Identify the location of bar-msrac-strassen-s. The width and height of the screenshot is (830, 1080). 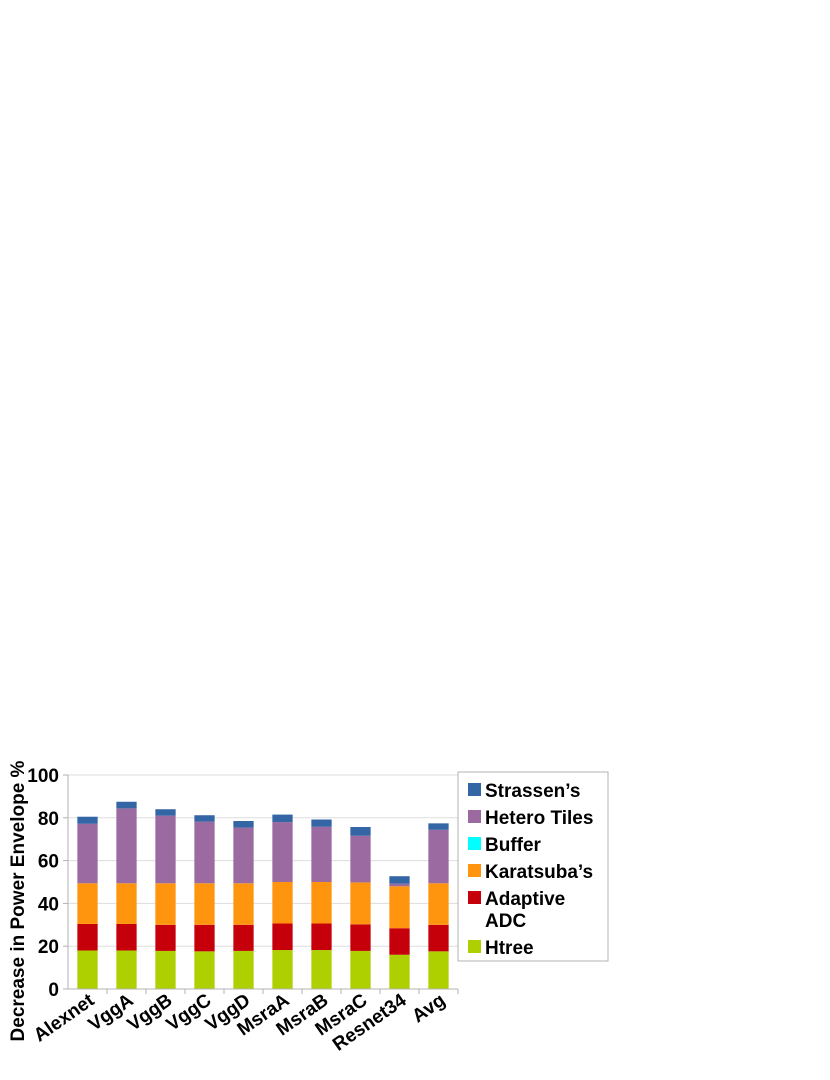
(360, 831).